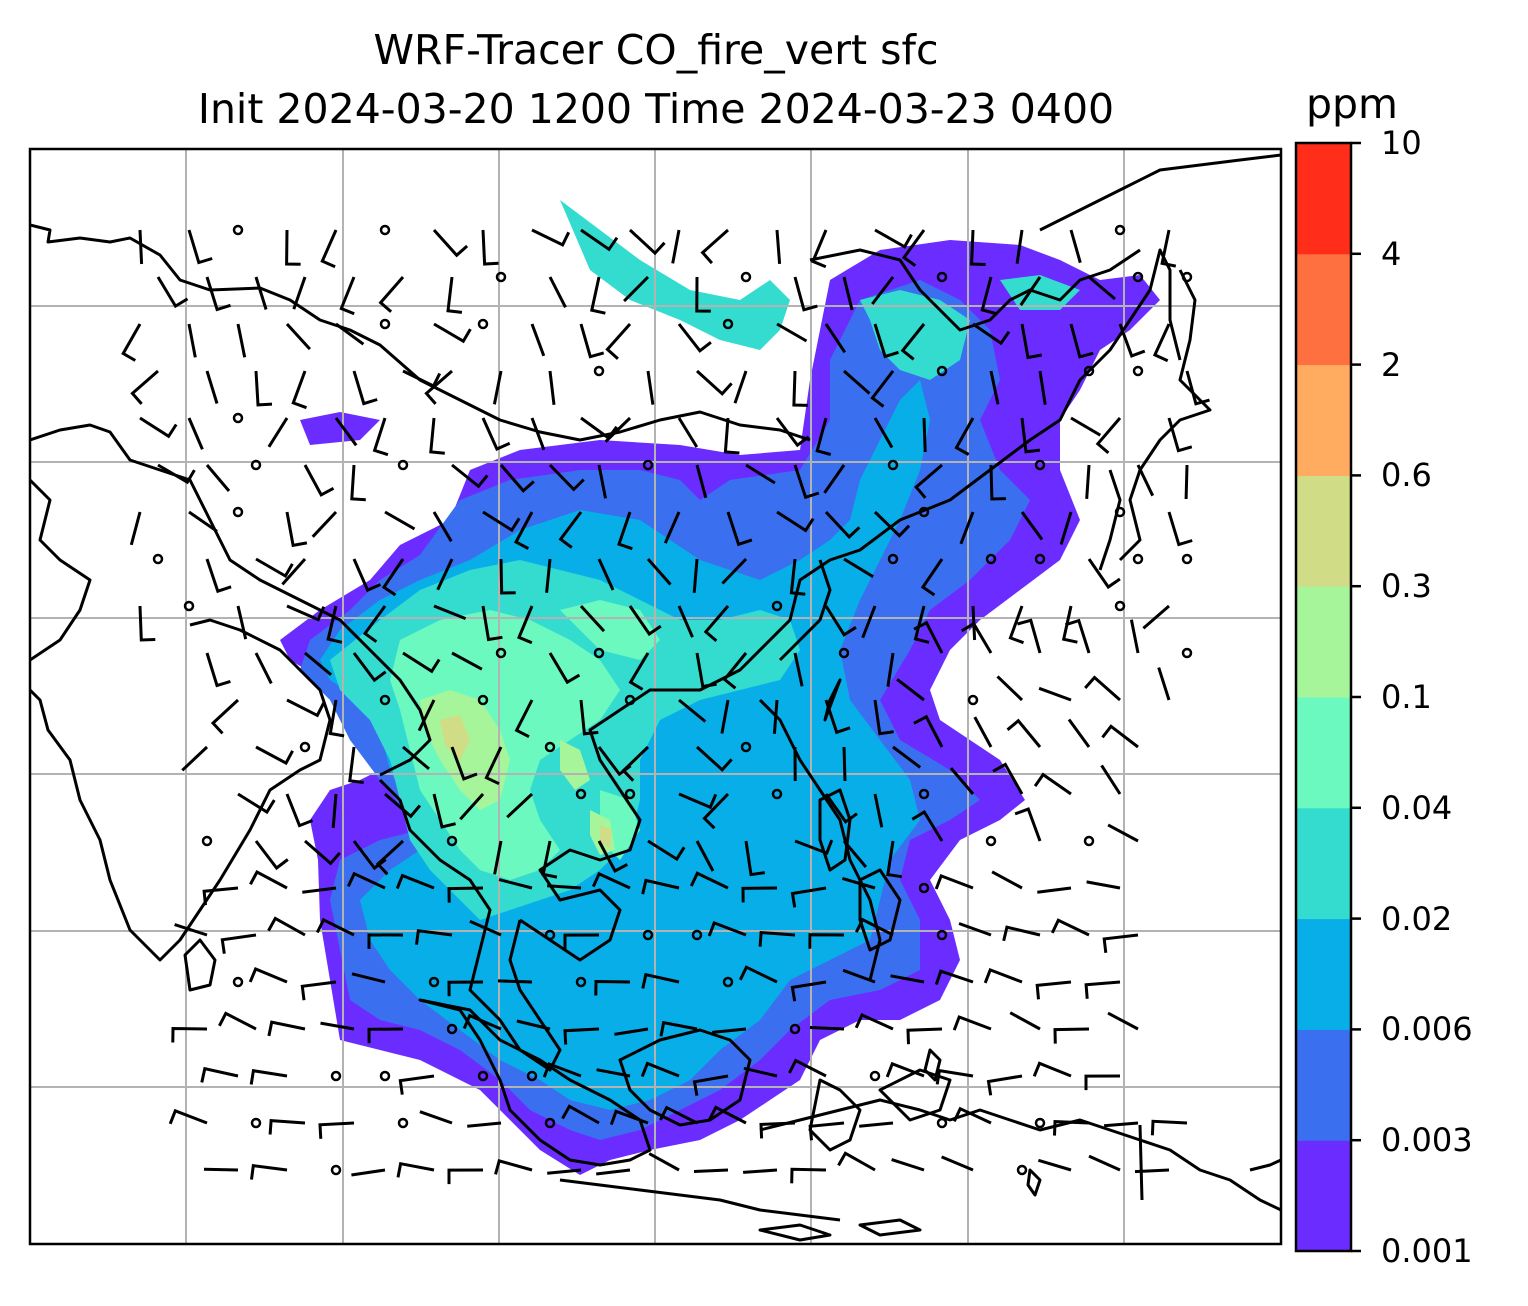 The width and height of the screenshot is (1528, 1306). I want to click on colorbar-bin, so click(1323, 974).